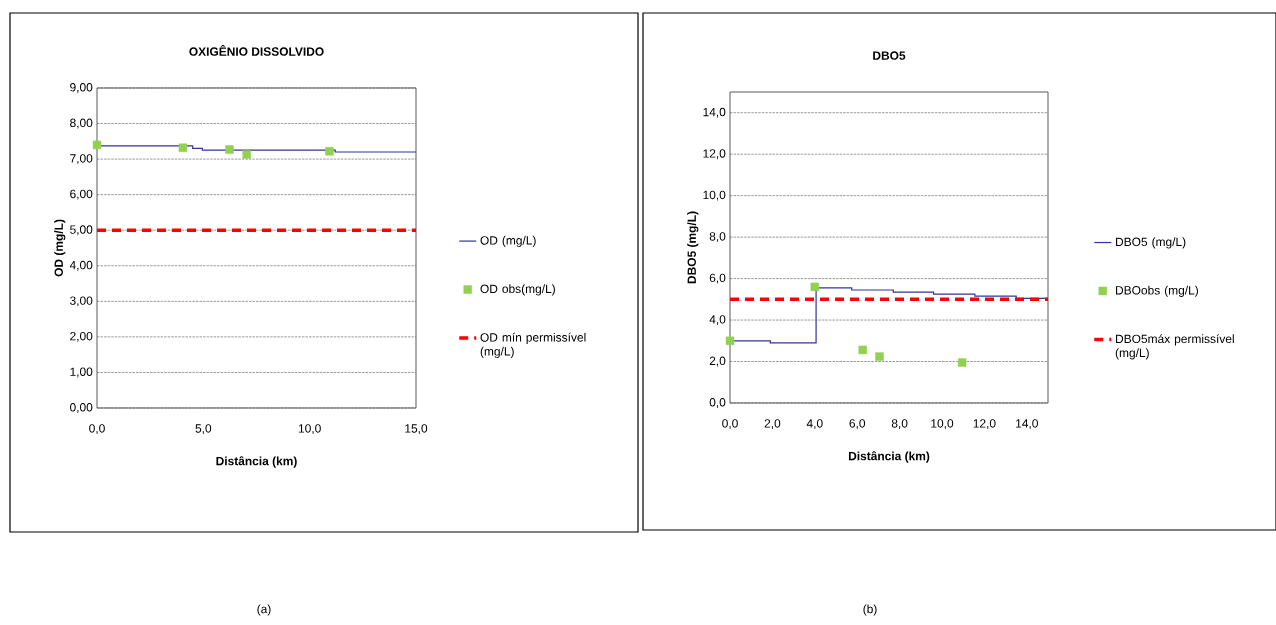 The height and width of the screenshot is (625, 1276). What do you see at coordinates (81, 88) in the screenshot?
I see `y-tick-label: 9,00` at bounding box center [81, 88].